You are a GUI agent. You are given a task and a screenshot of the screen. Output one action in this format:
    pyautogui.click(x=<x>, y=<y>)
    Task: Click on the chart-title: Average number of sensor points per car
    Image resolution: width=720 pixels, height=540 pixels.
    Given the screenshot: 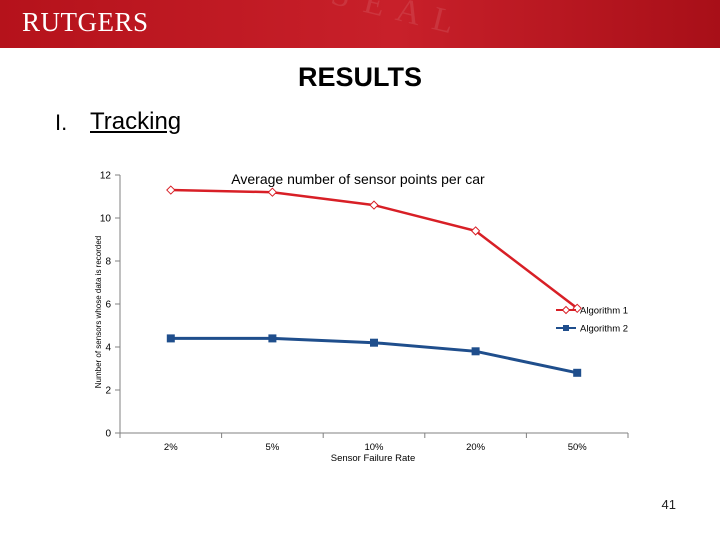 What is the action you would take?
    pyautogui.click(x=358, y=179)
    